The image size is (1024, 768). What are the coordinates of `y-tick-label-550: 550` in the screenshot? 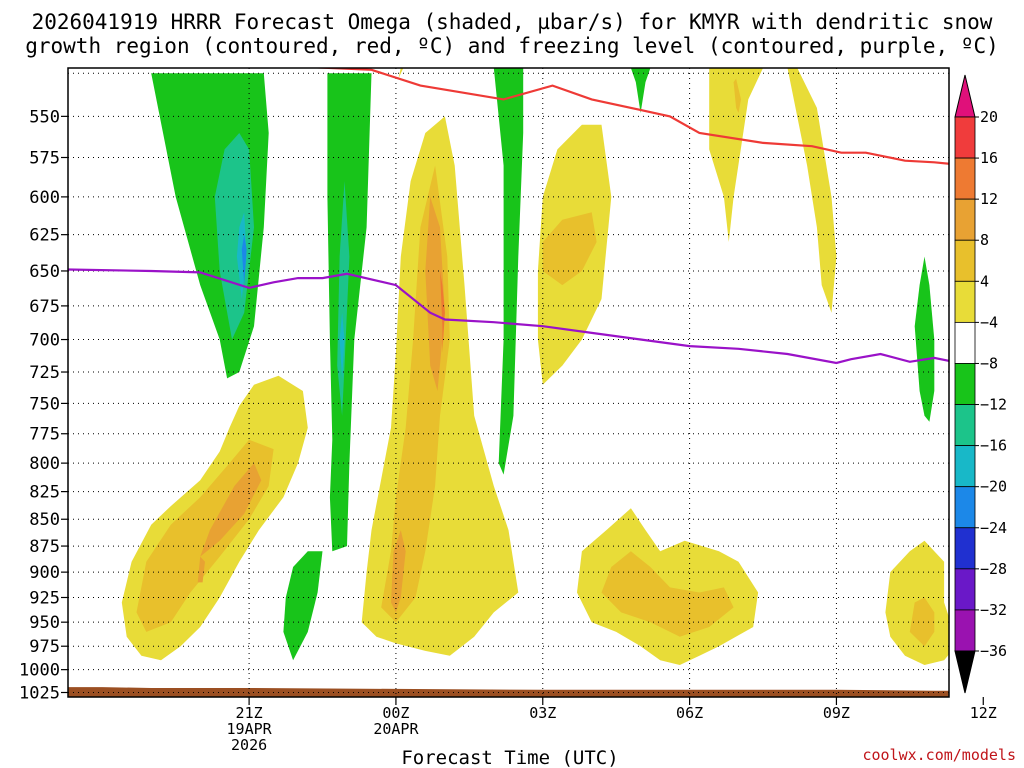 It's located at (44, 117).